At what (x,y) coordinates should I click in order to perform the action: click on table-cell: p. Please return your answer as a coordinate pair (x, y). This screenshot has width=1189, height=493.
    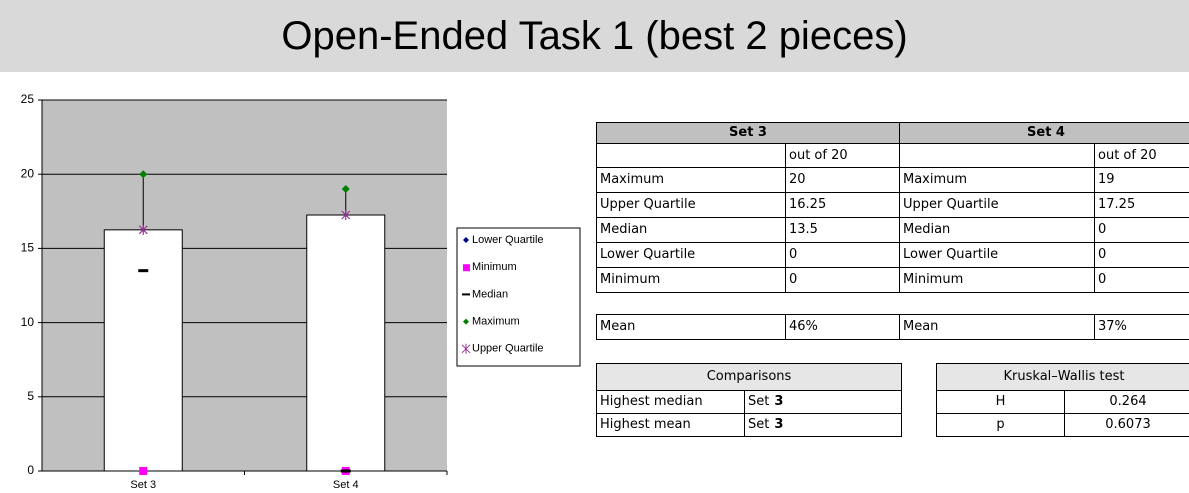
    Looking at the image, I should click on (1000, 425).